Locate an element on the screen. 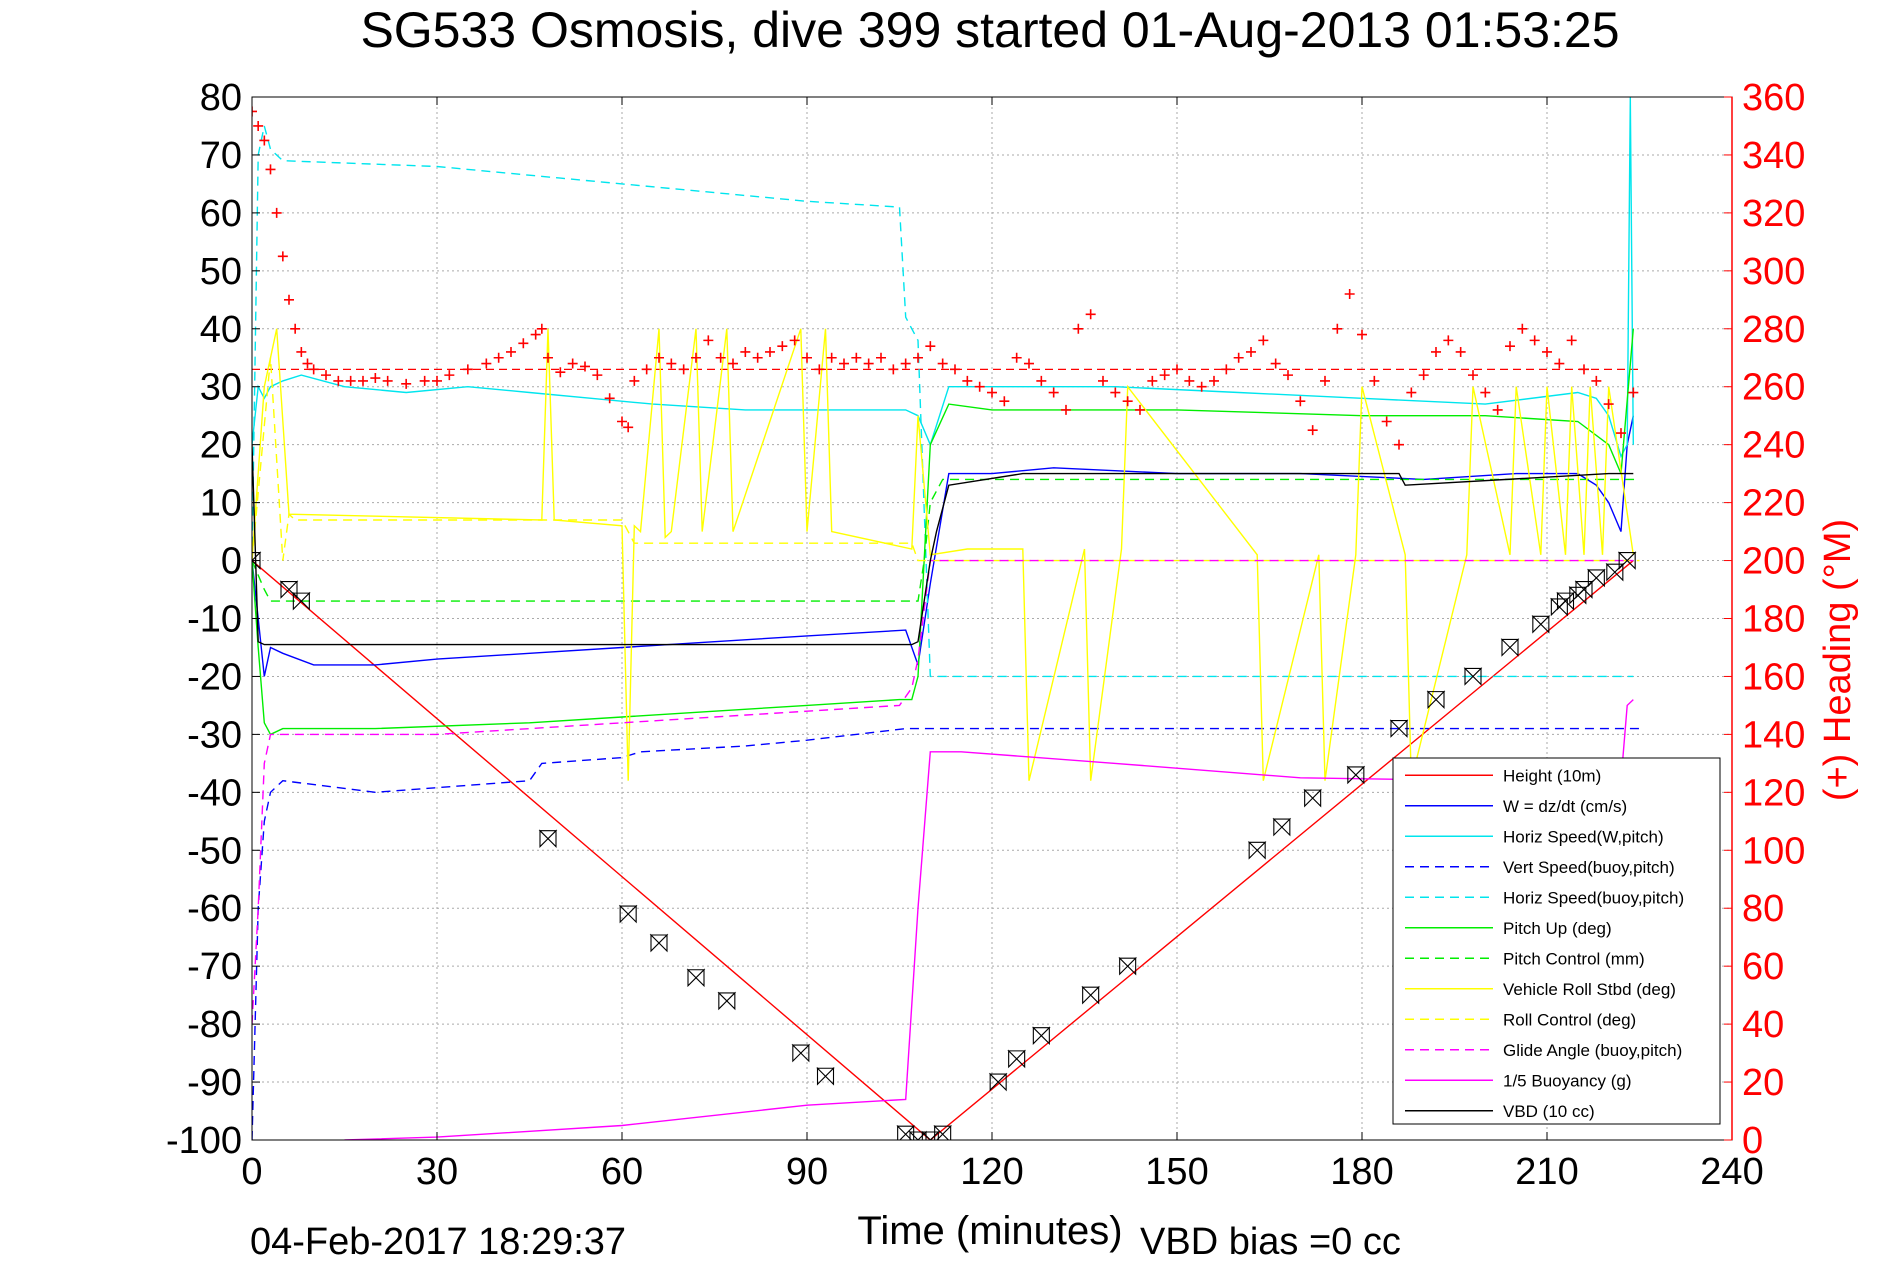 This screenshot has width=1891, height=1267. y-tick-label: -50 is located at coordinates (214, 851).